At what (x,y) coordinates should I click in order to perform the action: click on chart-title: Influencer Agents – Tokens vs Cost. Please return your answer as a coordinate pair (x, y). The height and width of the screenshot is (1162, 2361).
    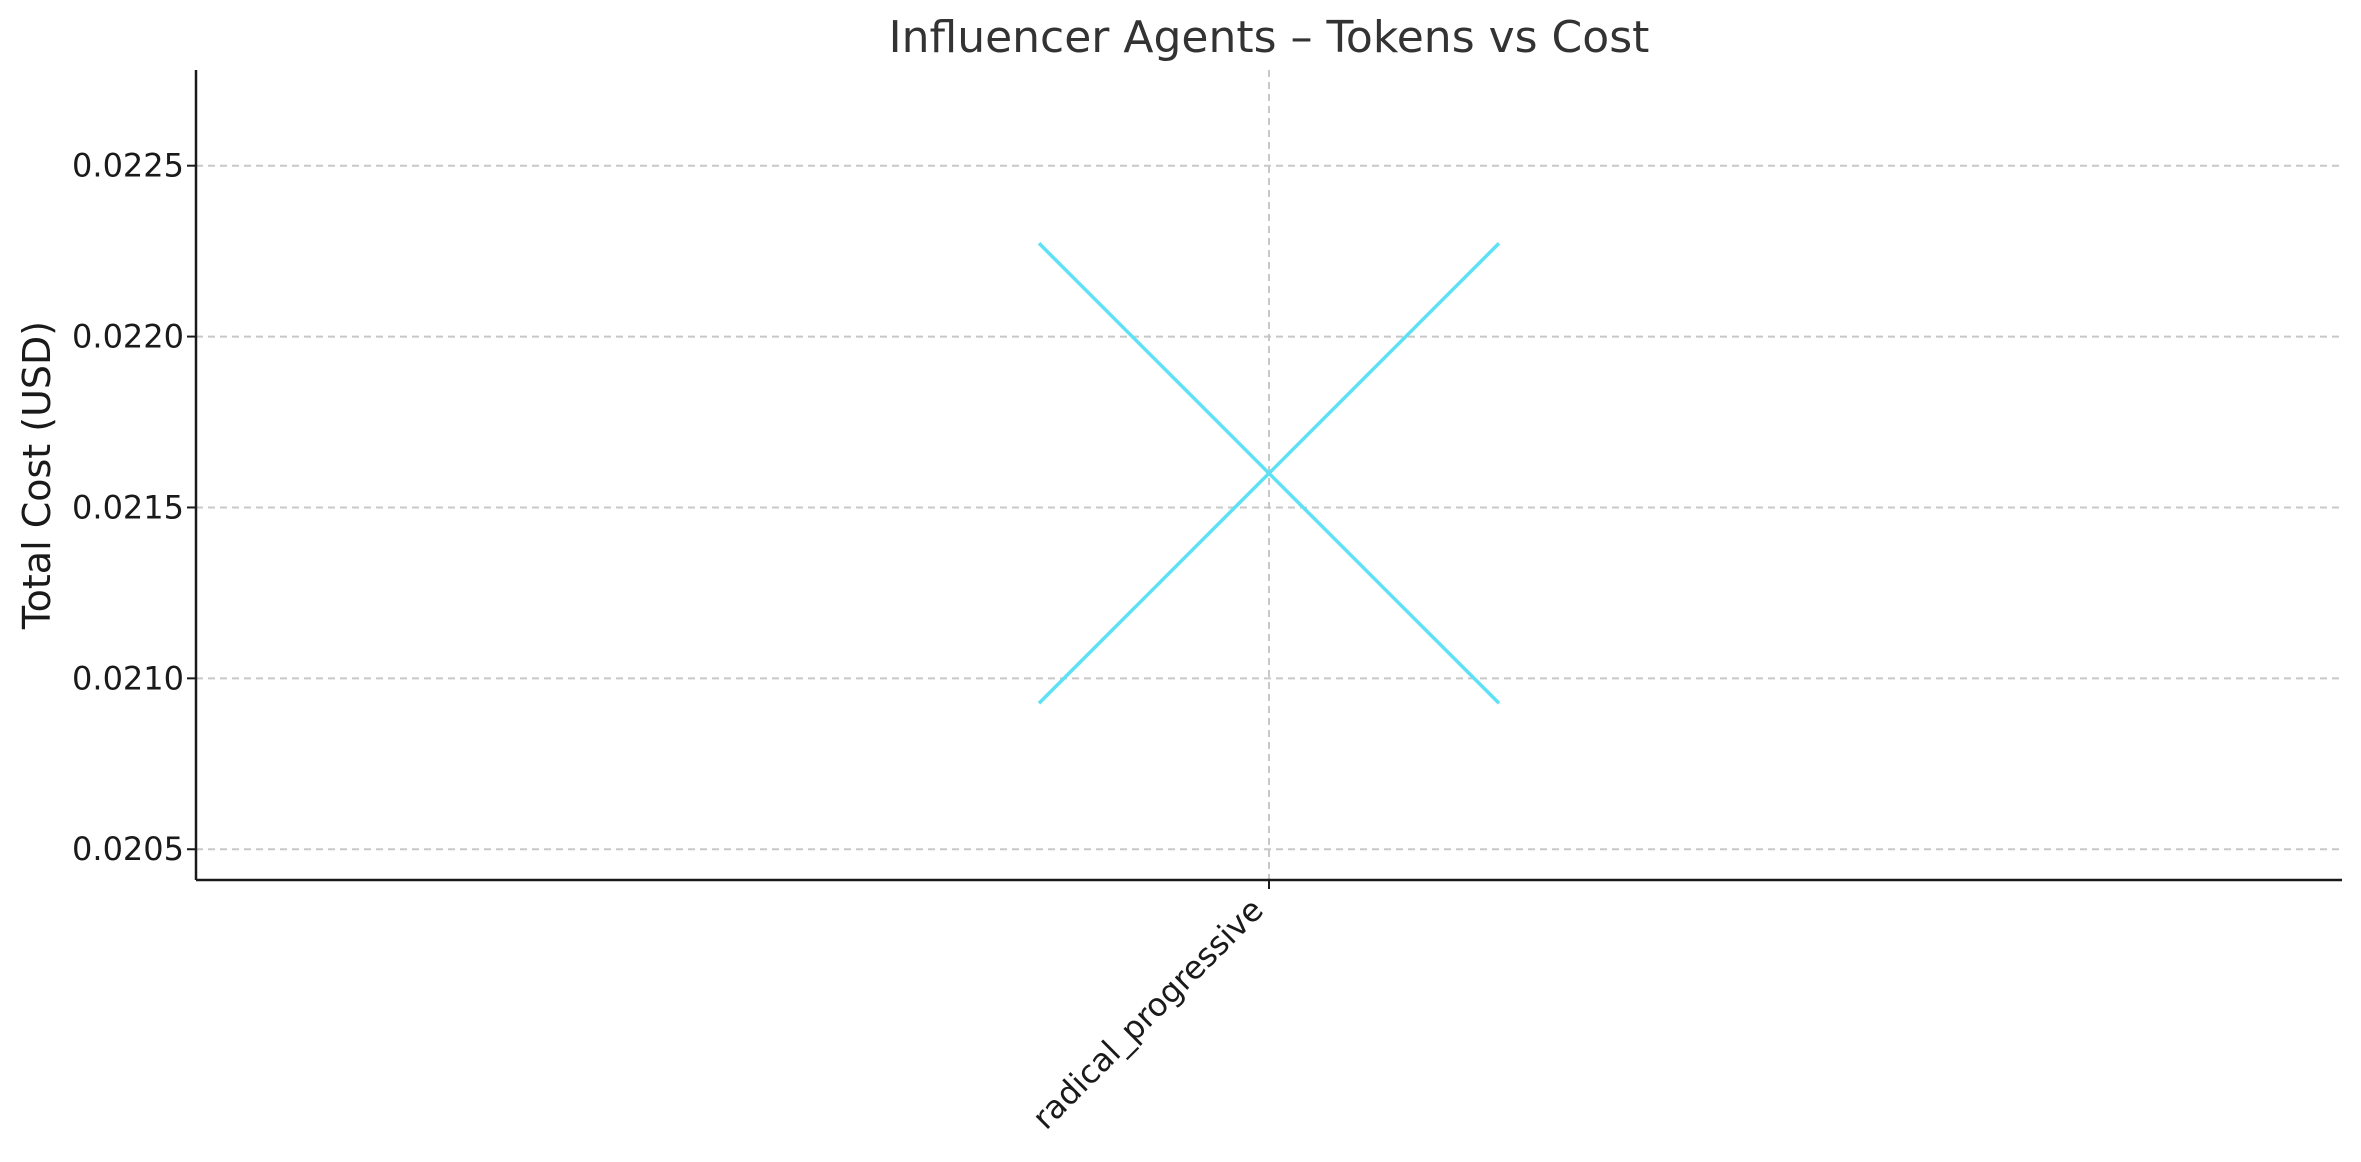
    Looking at the image, I should click on (1269, 37).